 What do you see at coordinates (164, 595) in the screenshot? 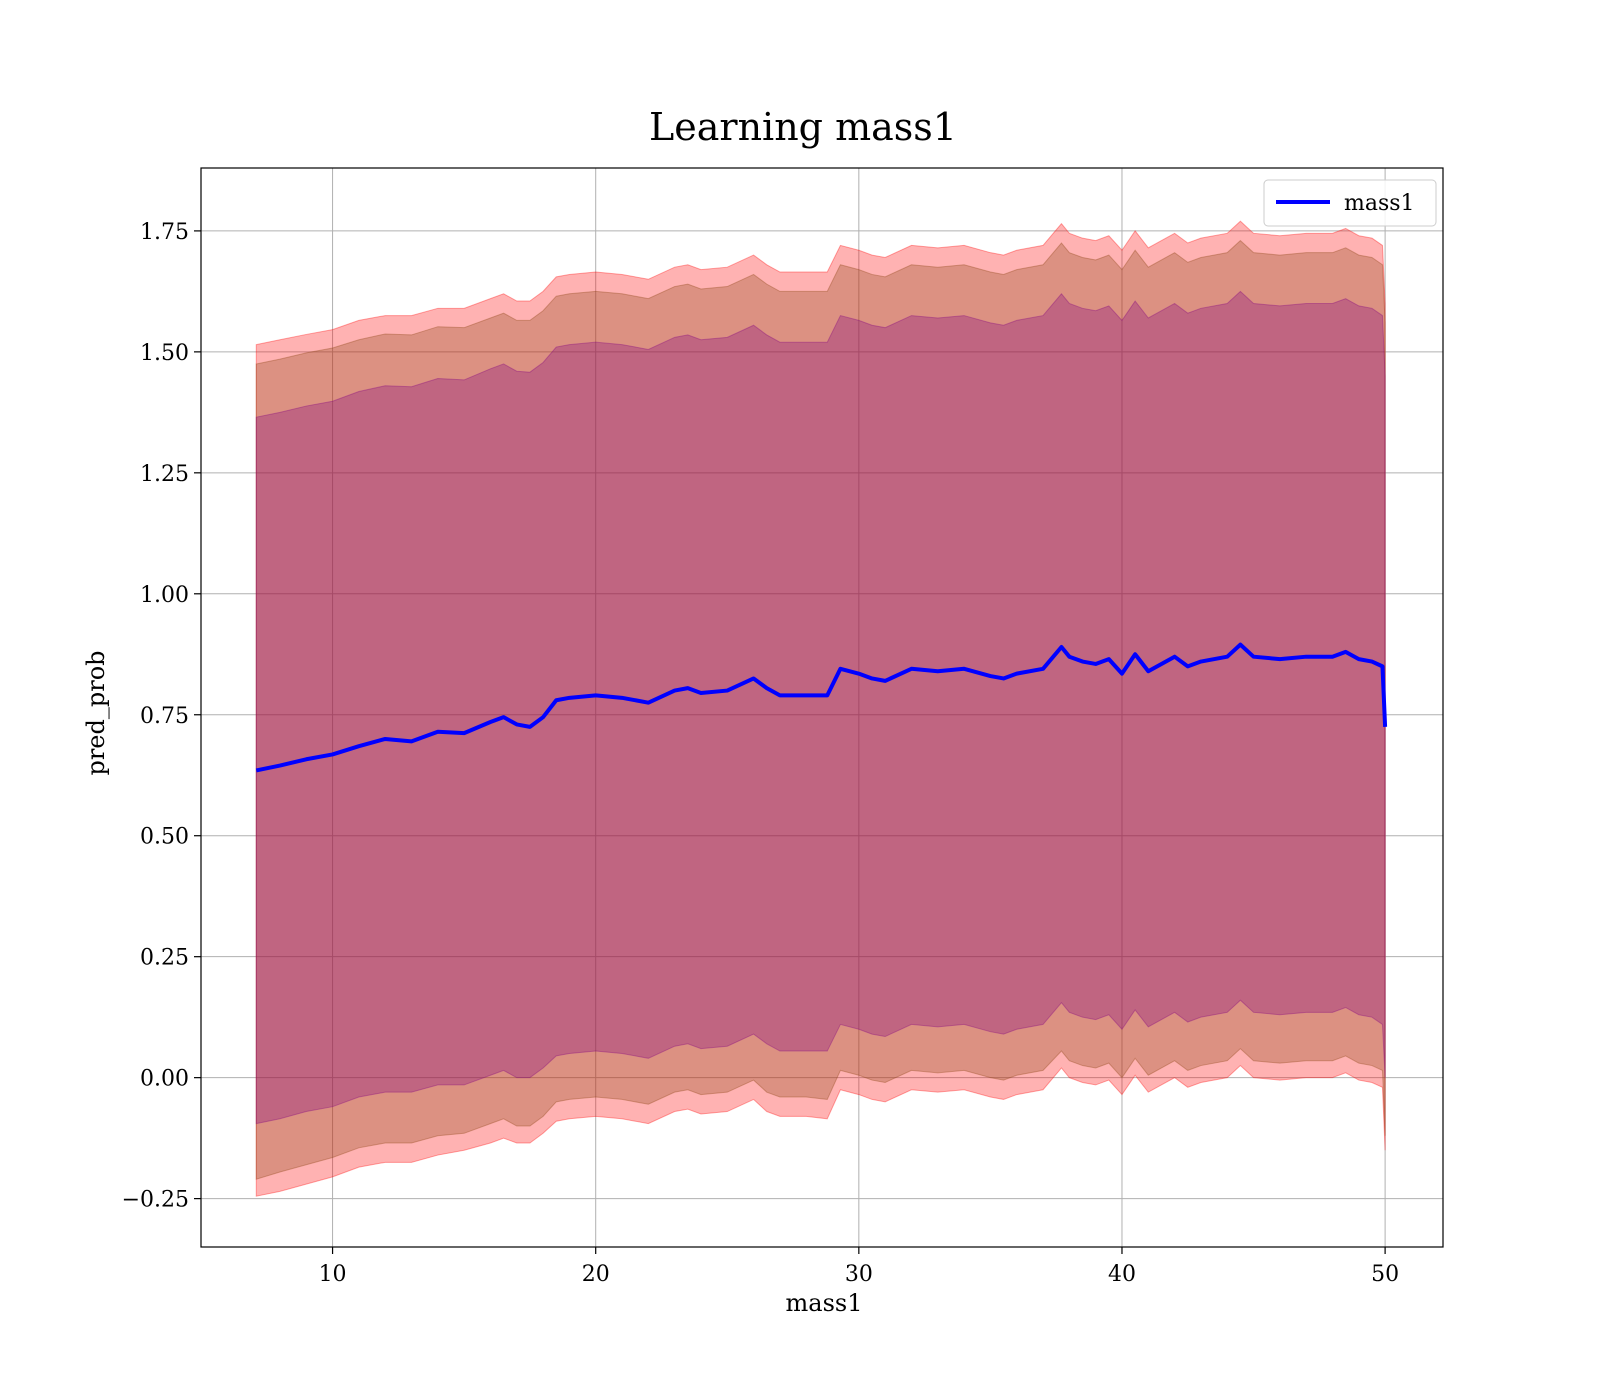
I see `y-tick-label-5: 1.00` at bounding box center [164, 595].